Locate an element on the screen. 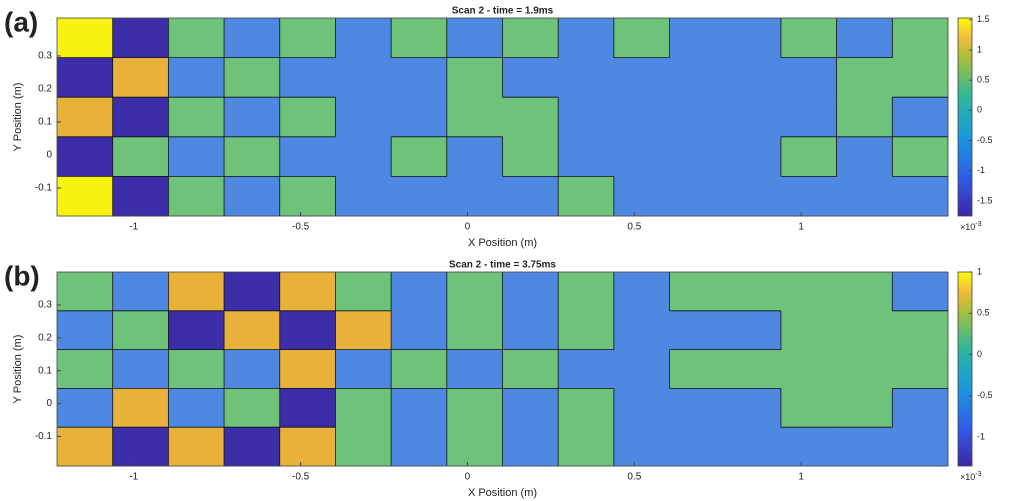 The width and height of the screenshot is (1016, 501). y-axis-label: Y Position (m) is located at coordinates (18, 369).